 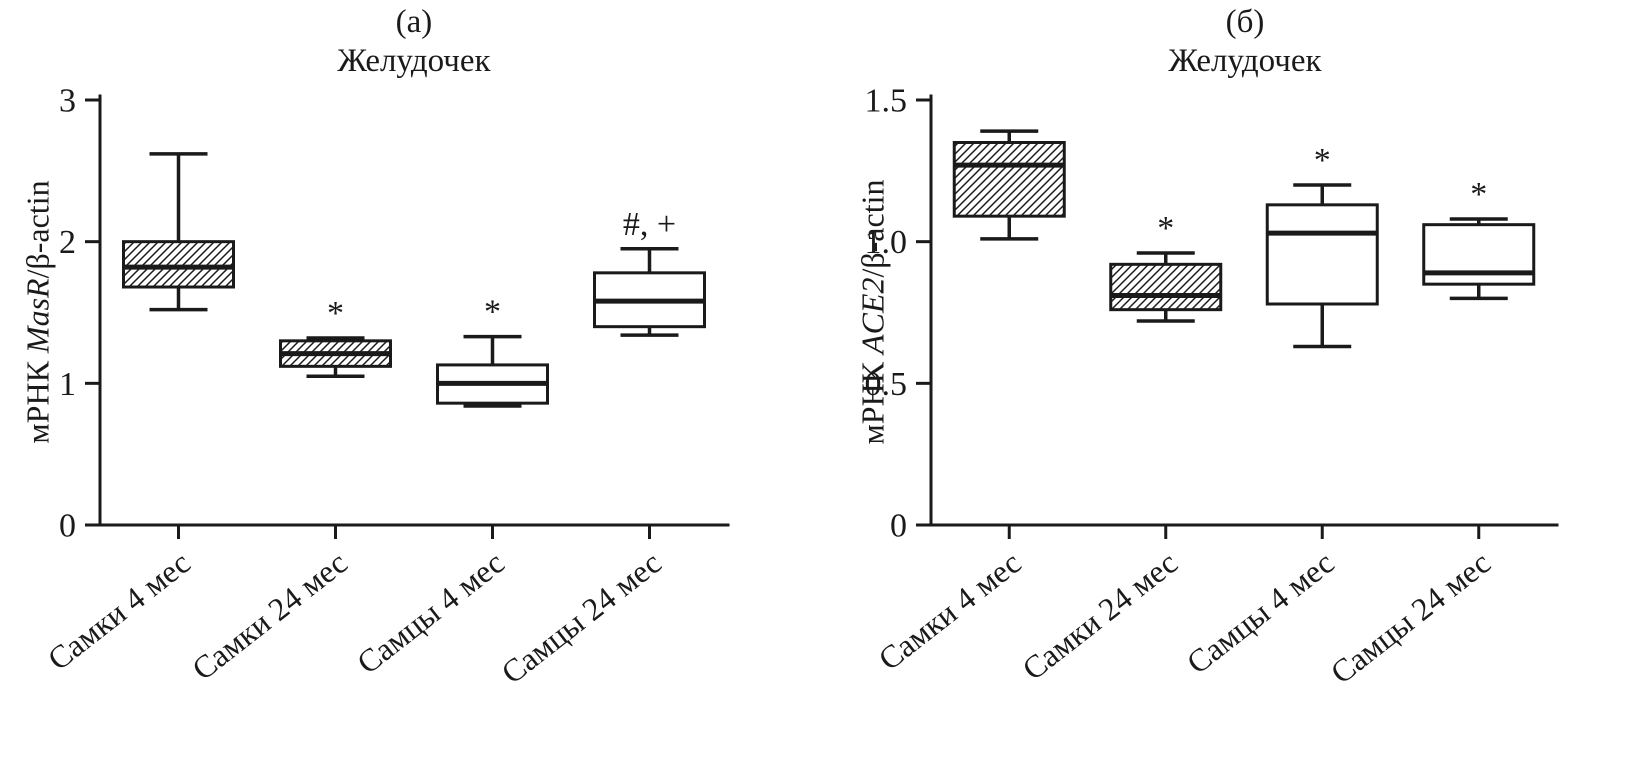 What do you see at coordinates (649, 224) in the screenshot?
I see `significance-annotation: #, +` at bounding box center [649, 224].